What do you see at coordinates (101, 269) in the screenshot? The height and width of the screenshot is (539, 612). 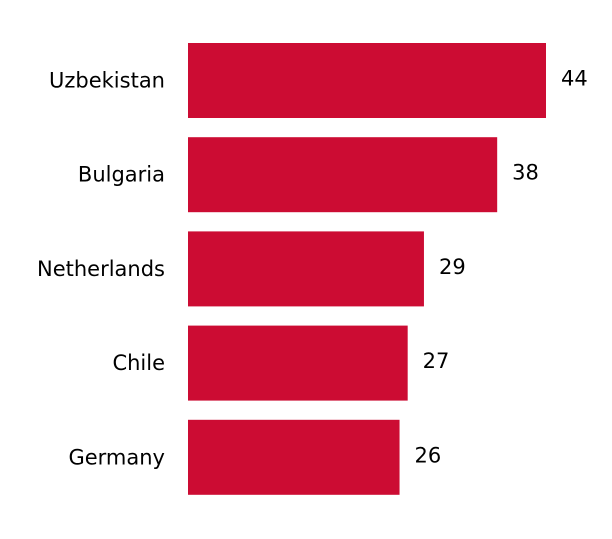 I see `category-label: Netherlands` at bounding box center [101, 269].